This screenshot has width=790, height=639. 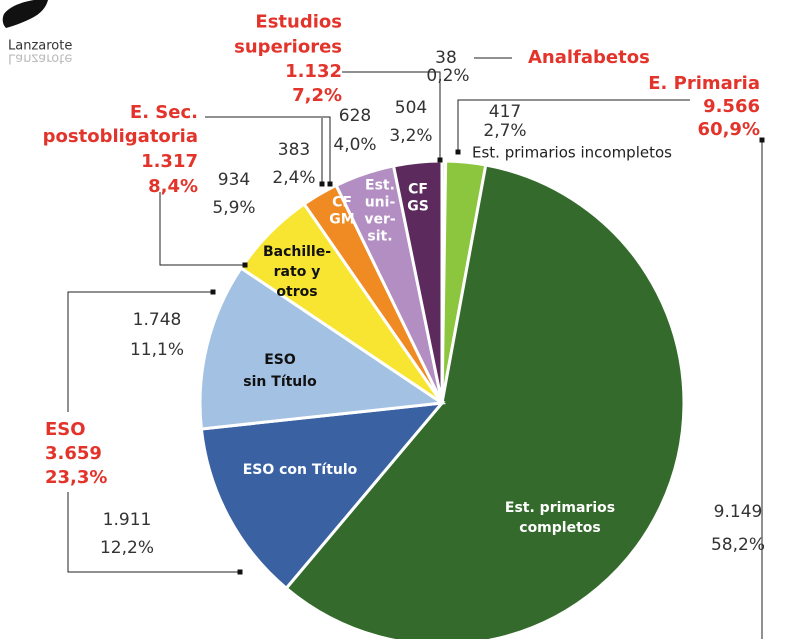 What do you see at coordinates (127, 548) in the screenshot?
I see `percent-label: 12,2%` at bounding box center [127, 548].